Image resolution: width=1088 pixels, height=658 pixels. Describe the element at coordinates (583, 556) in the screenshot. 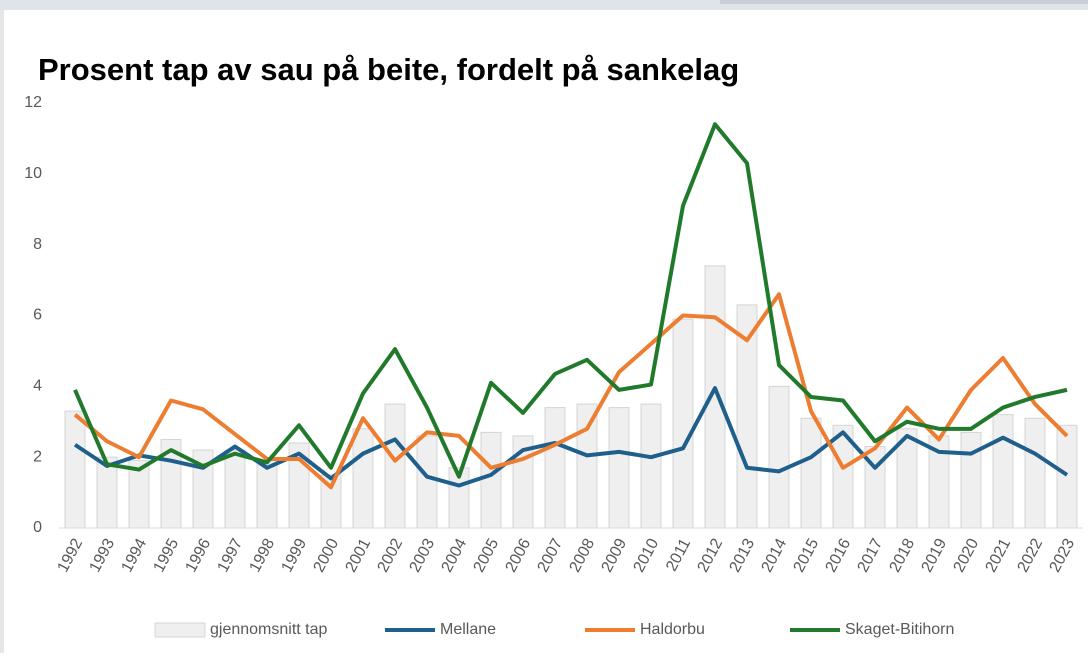

I see `x-tick-label: 2008` at that location.